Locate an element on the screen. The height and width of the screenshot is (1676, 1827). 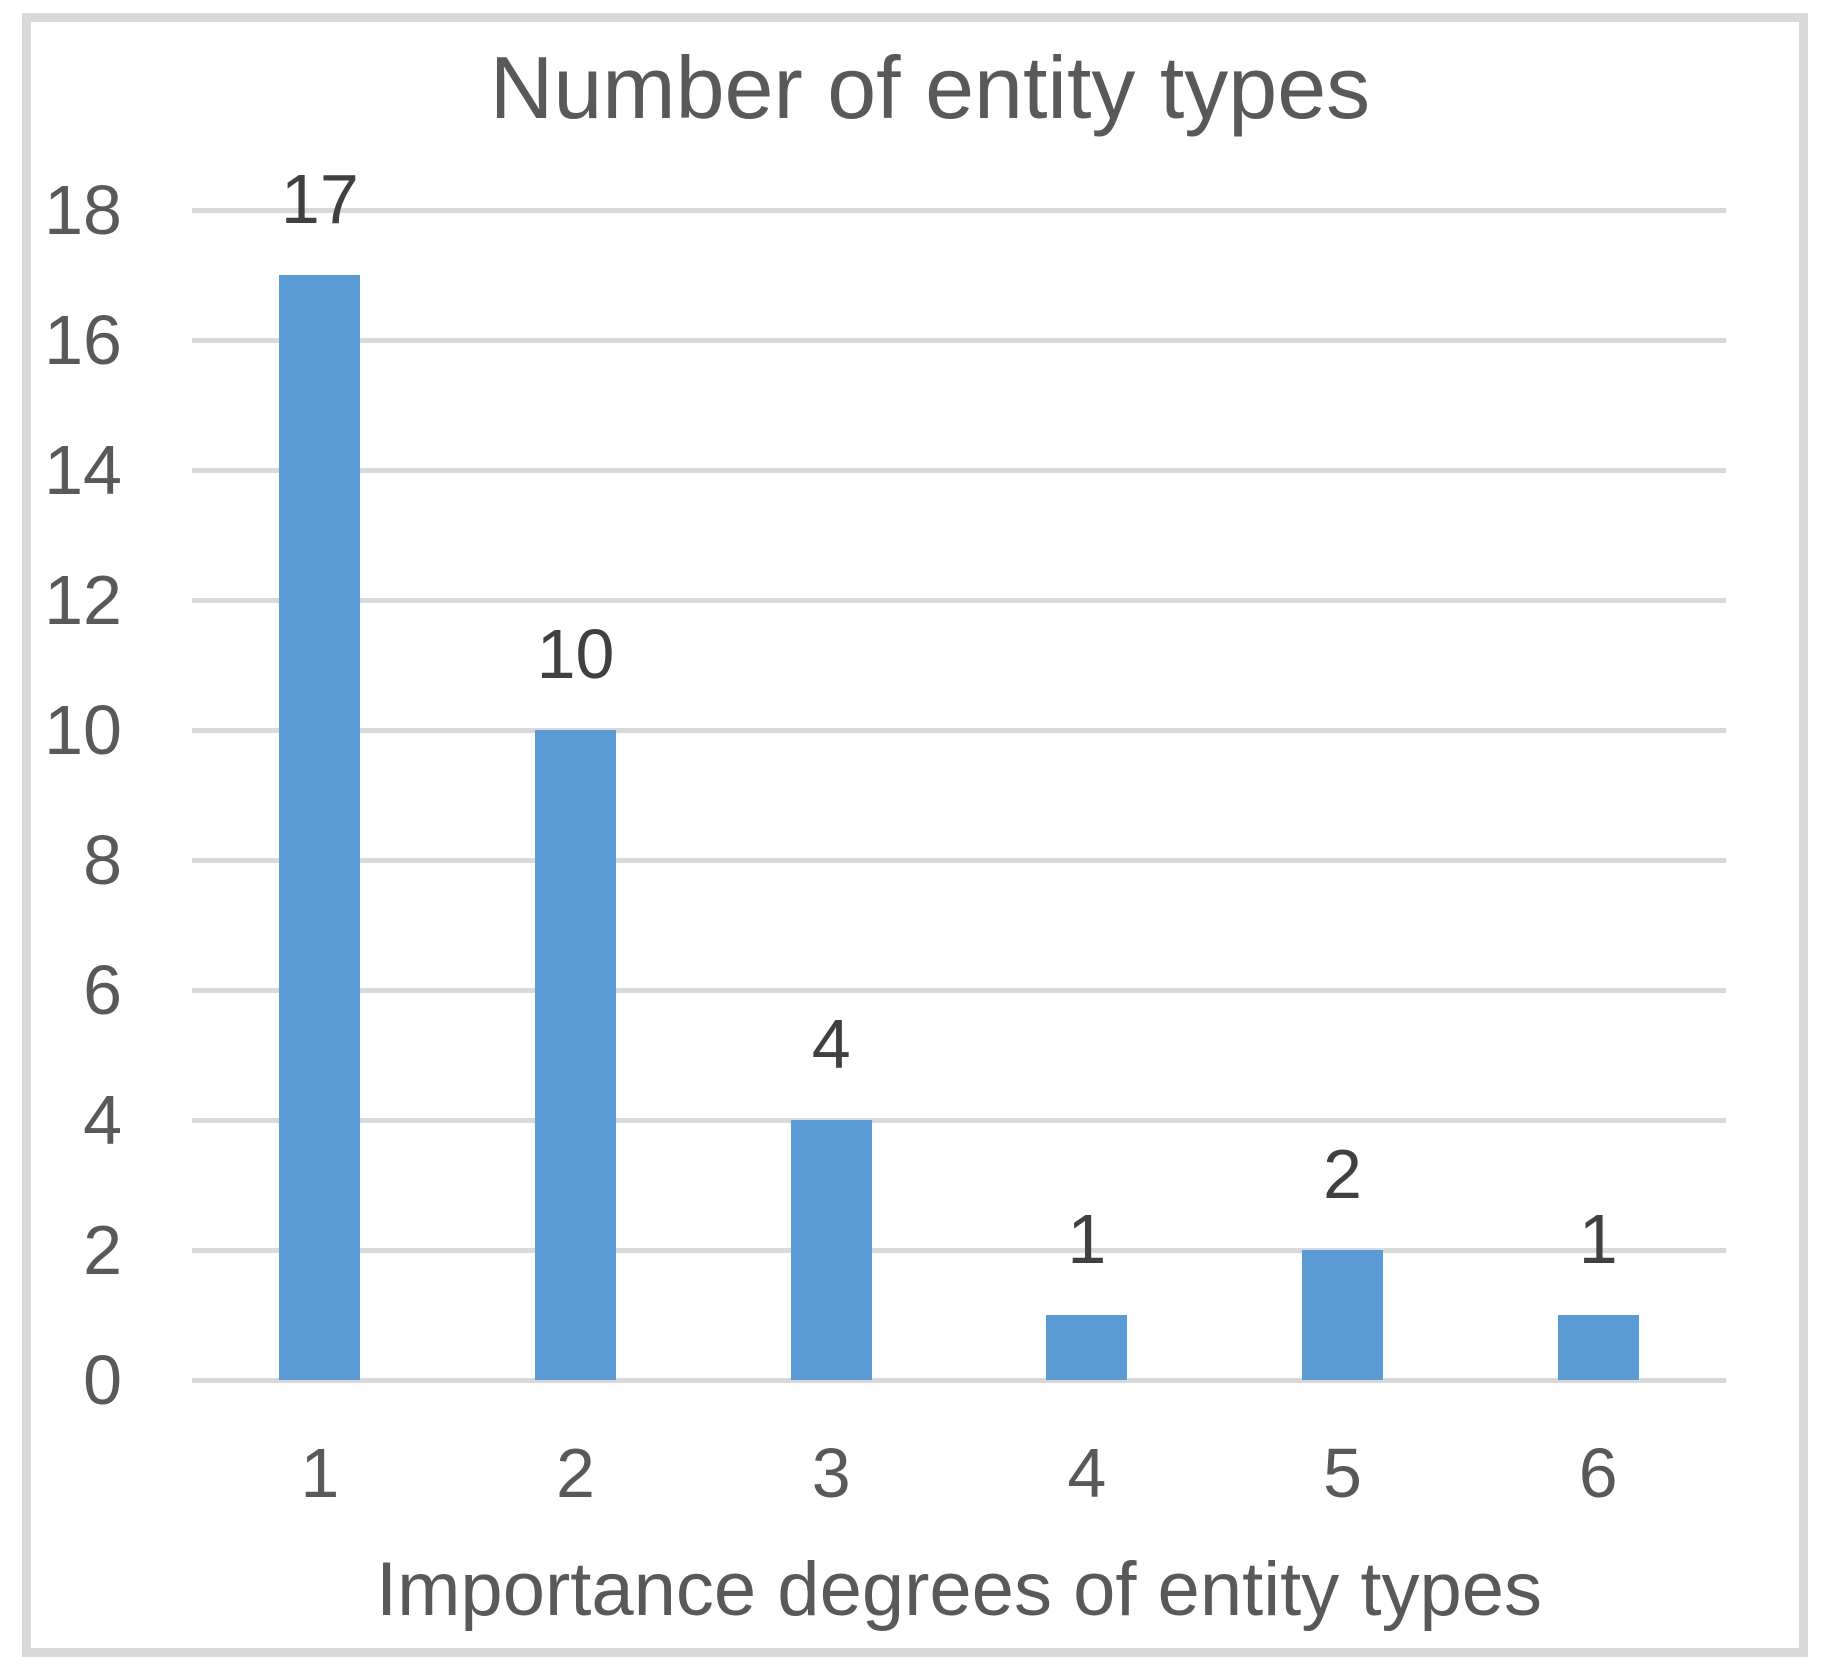
x-tick-label-1: 1 is located at coordinates (320, 1473).